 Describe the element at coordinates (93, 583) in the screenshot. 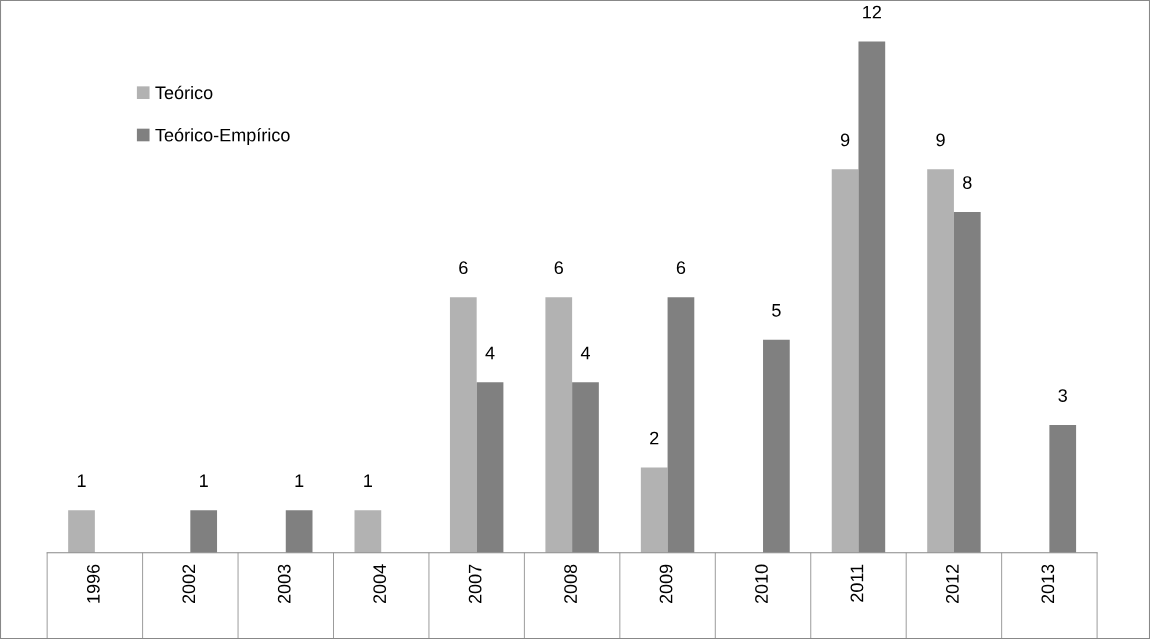

I see `x-tick-label: 1996` at that location.